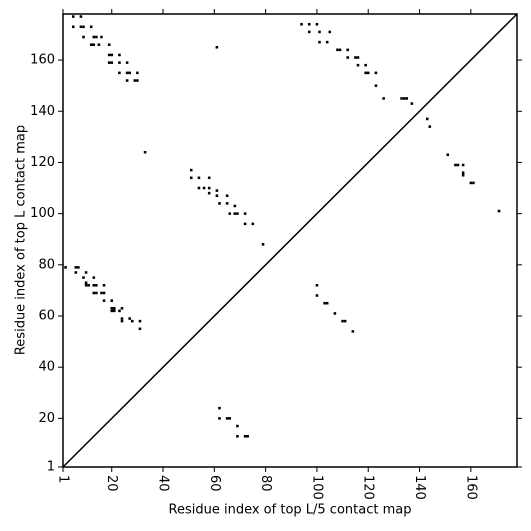 This screenshot has height=531, width=531. What do you see at coordinates (42, 60) in the screenshot?
I see `y-tick-label: 160` at bounding box center [42, 60].